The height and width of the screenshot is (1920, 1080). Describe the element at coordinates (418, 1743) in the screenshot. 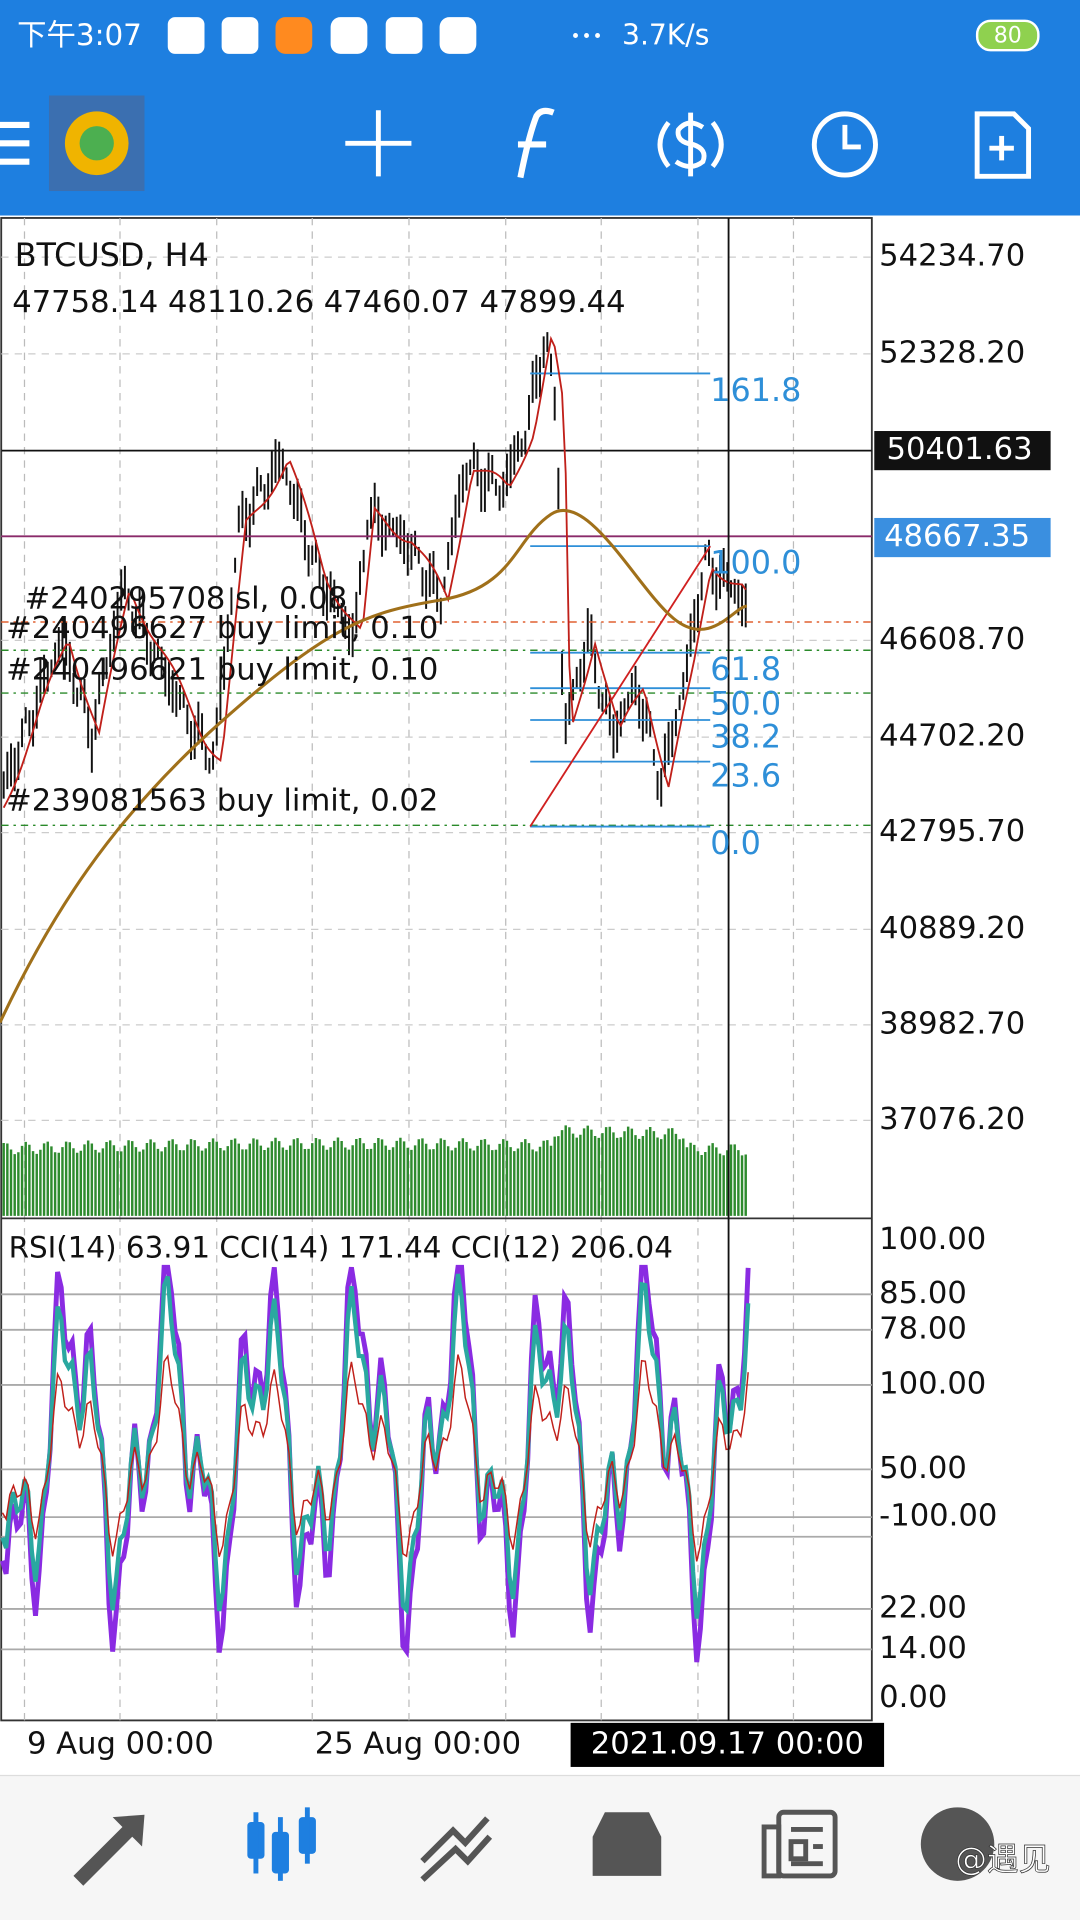

I see `time-tick-label: 25 Aug 00:00` at that location.